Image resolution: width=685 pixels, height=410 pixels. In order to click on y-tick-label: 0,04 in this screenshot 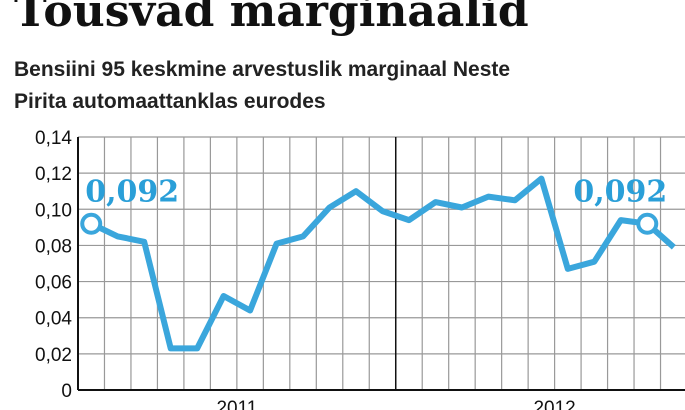, I will do `click(53, 319)`.